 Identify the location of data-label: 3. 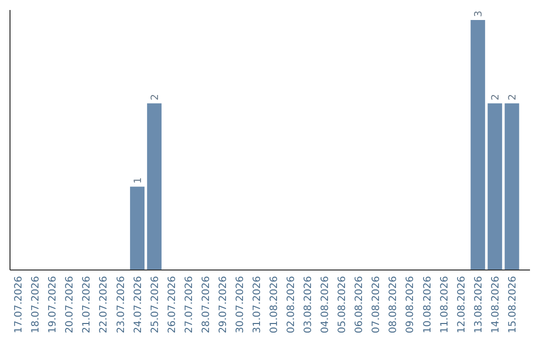
(478, 13).